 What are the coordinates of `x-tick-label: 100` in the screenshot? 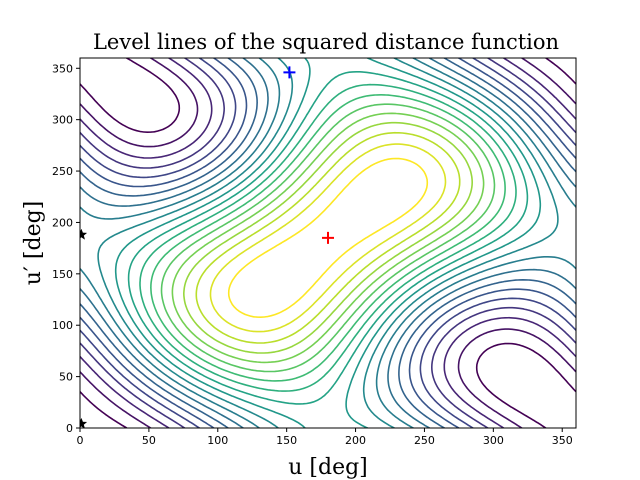 It's located at (217, 440).